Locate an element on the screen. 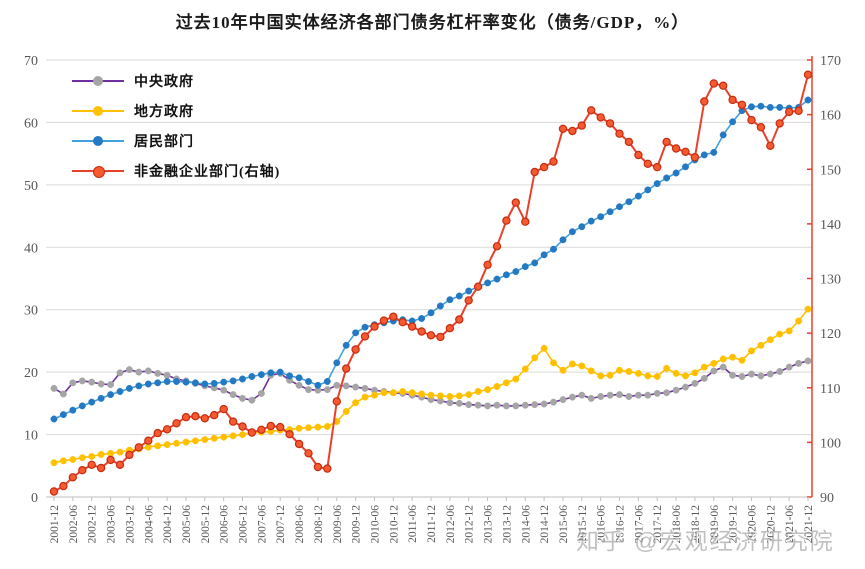 This screenshot has height=569, width=865. right-axis-tick-label: 130 is located at coordinates (830, 280).